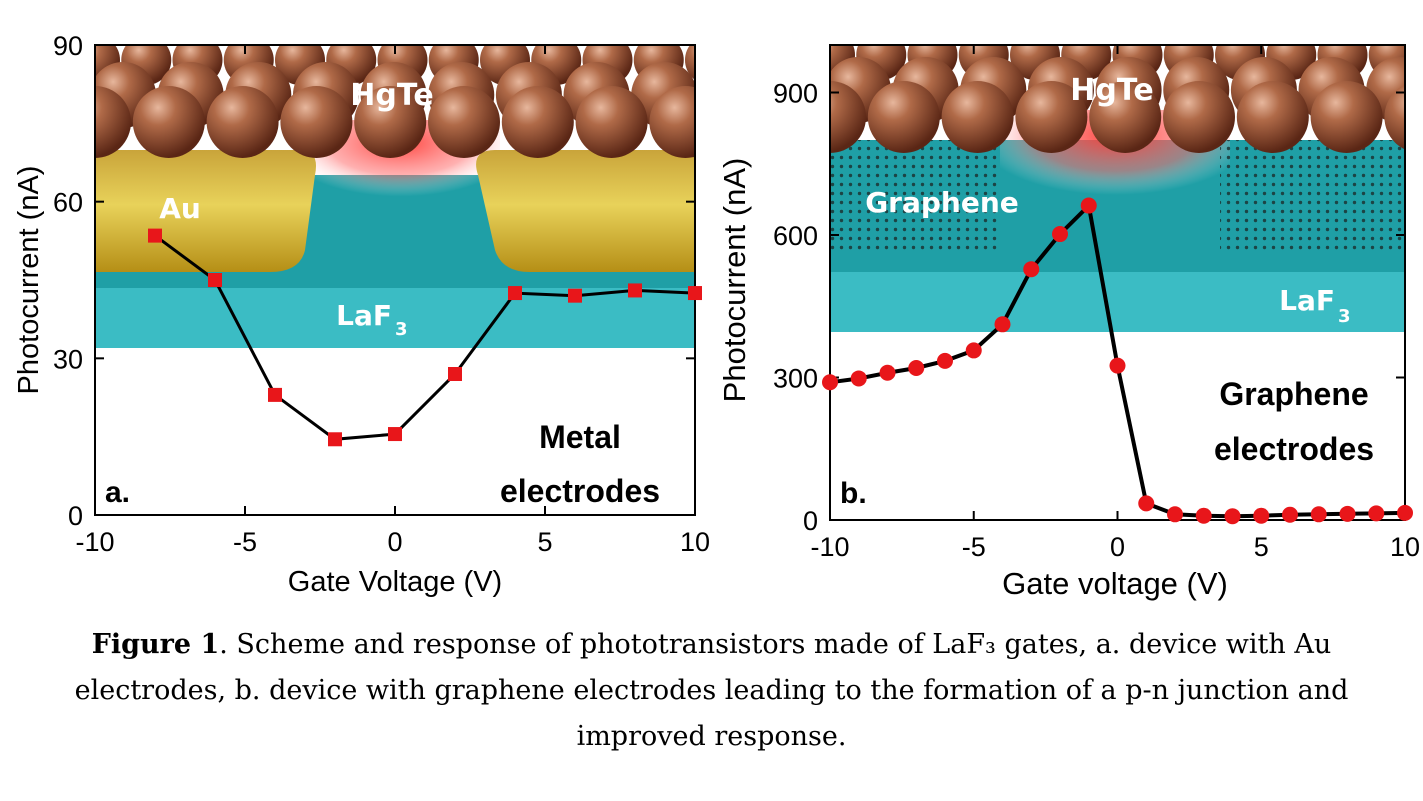 The height and width of the screenshot is (801, 1423). Describe the element at coordinates (391, 95) in the screenshot. I see `hgte-label: HgTe` at that location.